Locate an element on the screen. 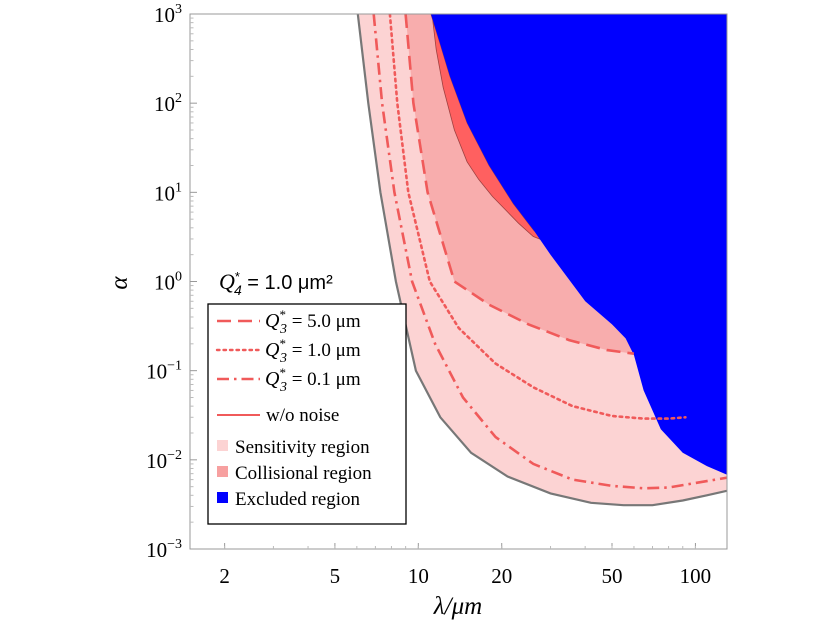 This screenshot has width=830, height=623. y-tick-label-5: 10² is located at coordinates (168, 103).